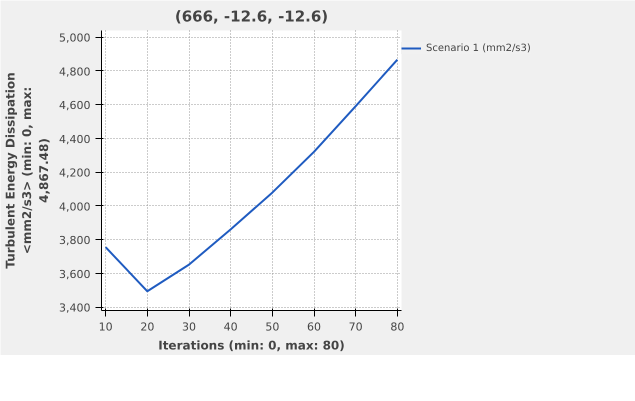  I want to click on x-tick-label: 80, so click(397, 327).